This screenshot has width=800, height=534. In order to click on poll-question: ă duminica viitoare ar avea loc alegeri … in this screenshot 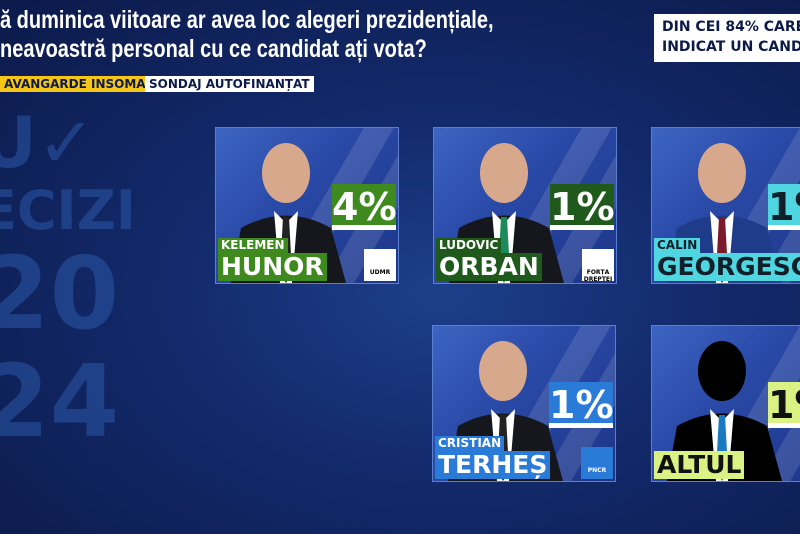, I will do `click(247, 34)`.